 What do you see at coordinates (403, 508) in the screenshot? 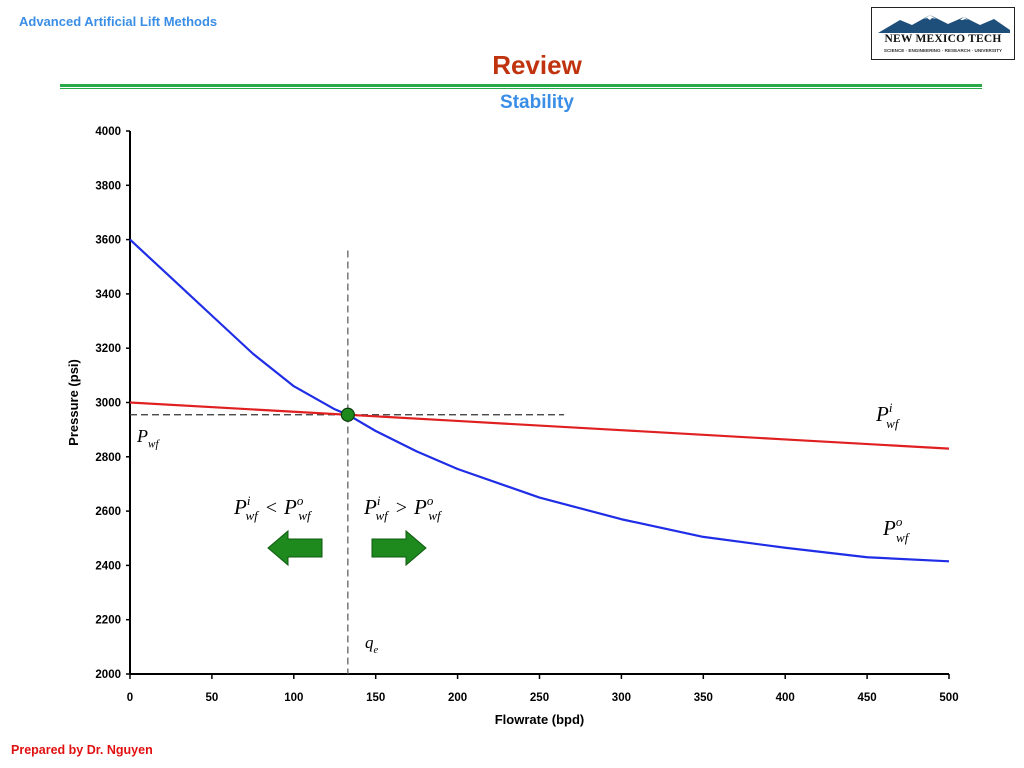
I see `inequality-label: Pi wf > Po wf` at bounding box center [403, 508].